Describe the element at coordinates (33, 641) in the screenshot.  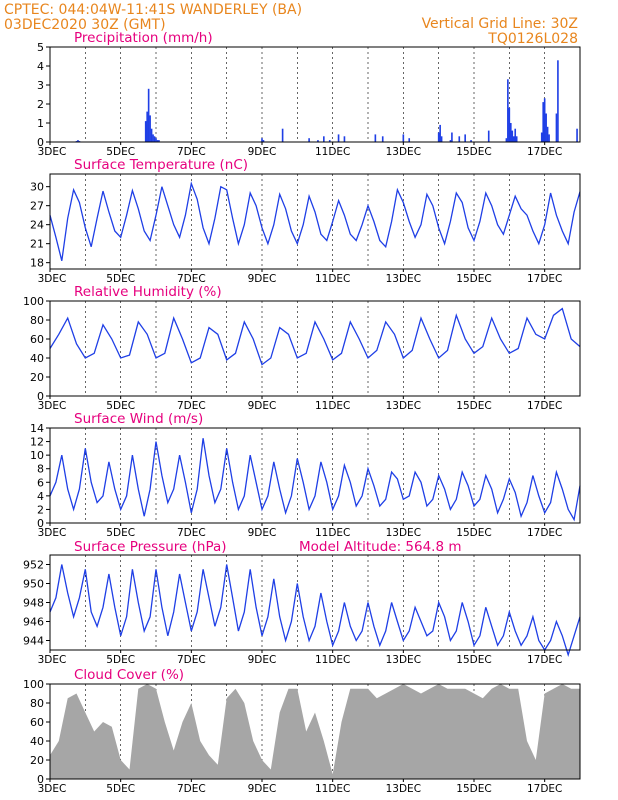
I see `y-tick-label: 944` at that location.